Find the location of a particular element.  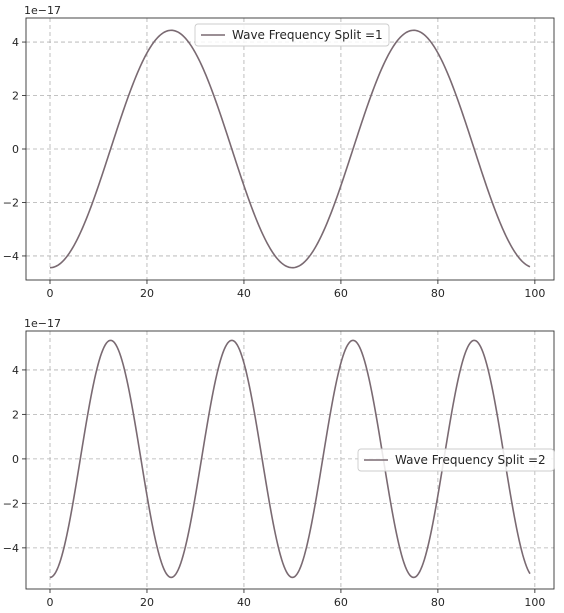

legend: Wave Frequency Split =1 is located at coordinates (292, 35).